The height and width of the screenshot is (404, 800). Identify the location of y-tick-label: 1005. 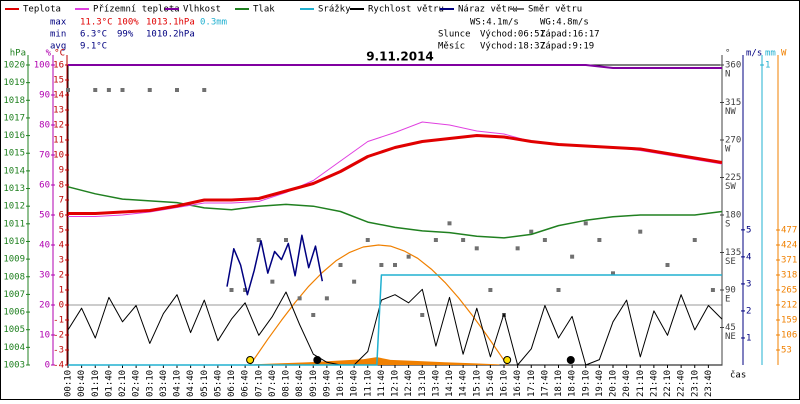
(14, 330).